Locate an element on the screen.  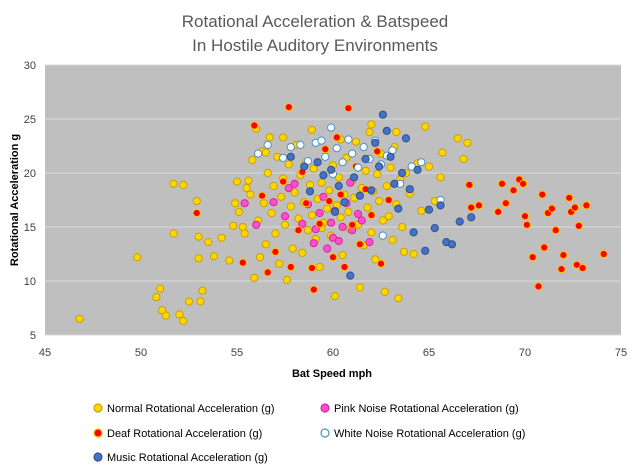
y-tick-label: 5 is located at coordinates (33, 336).